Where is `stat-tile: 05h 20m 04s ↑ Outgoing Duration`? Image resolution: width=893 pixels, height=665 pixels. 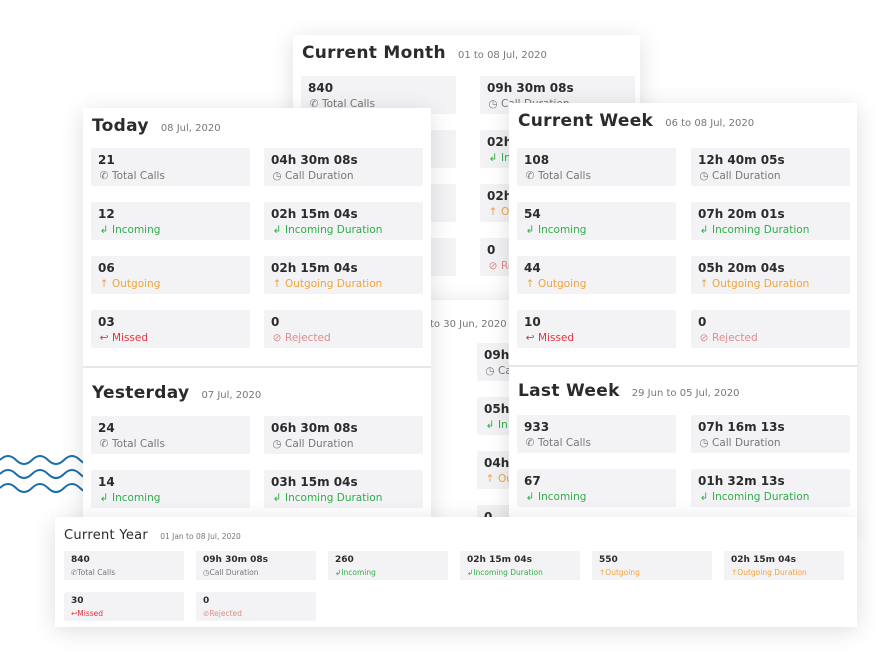
stat-tile: 05h 20m 04s ↑ Outgoing Duration is located at coordinates (770, 275).